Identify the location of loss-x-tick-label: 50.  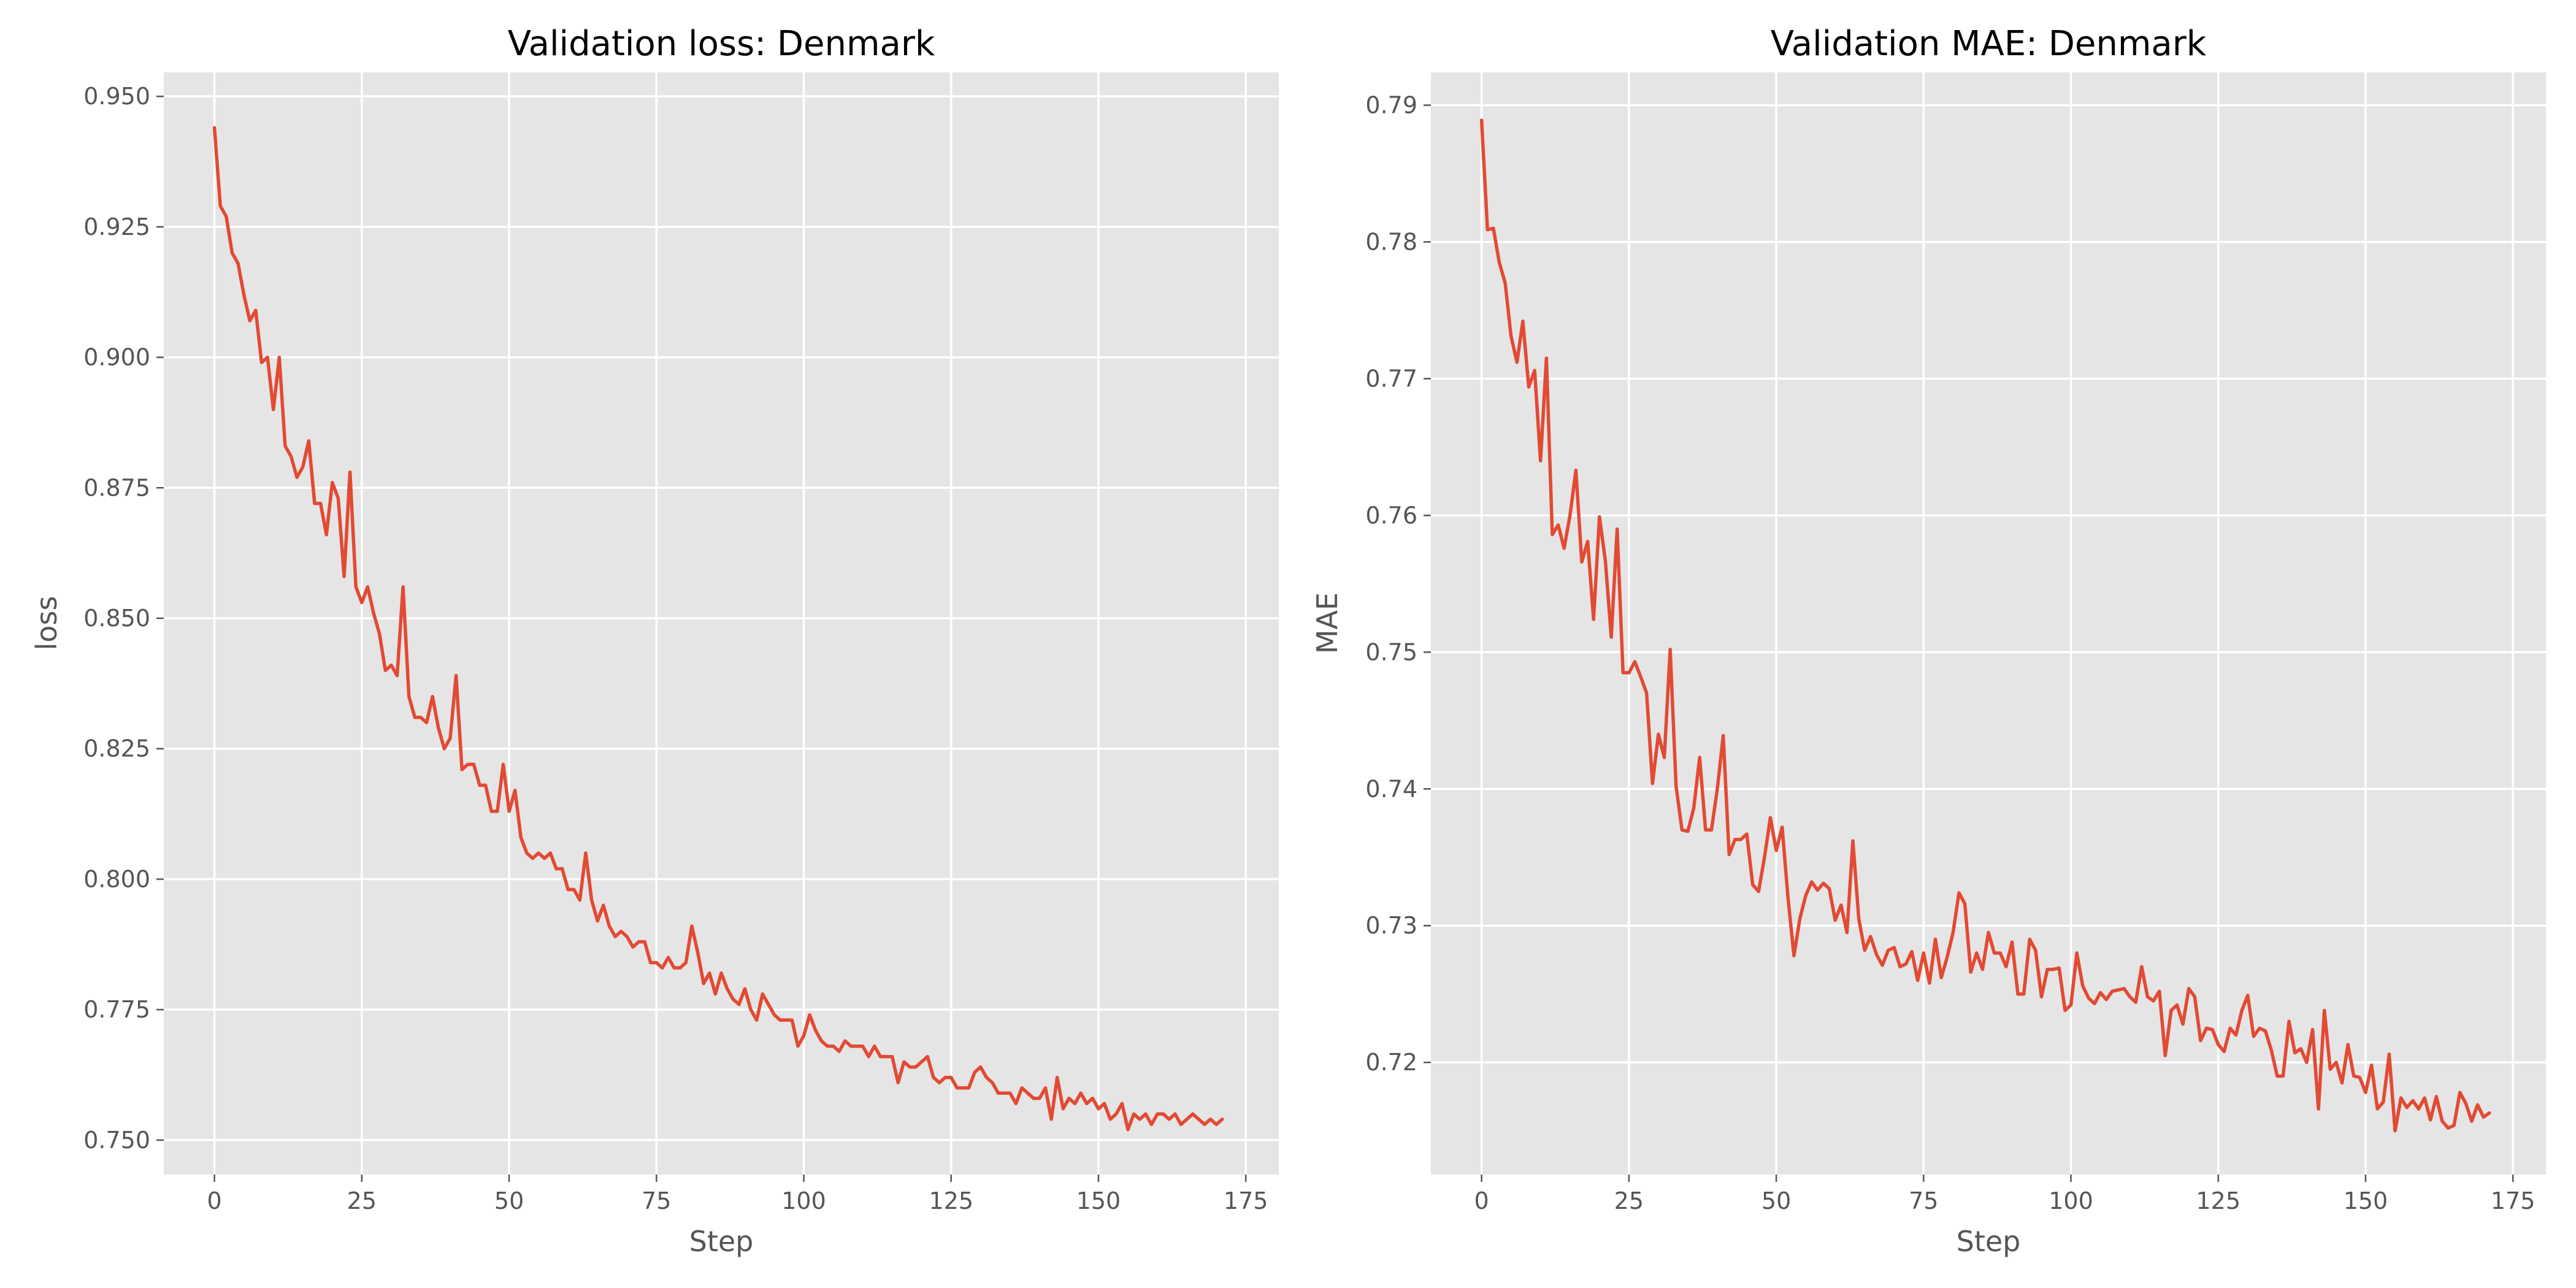
(509, 1200).